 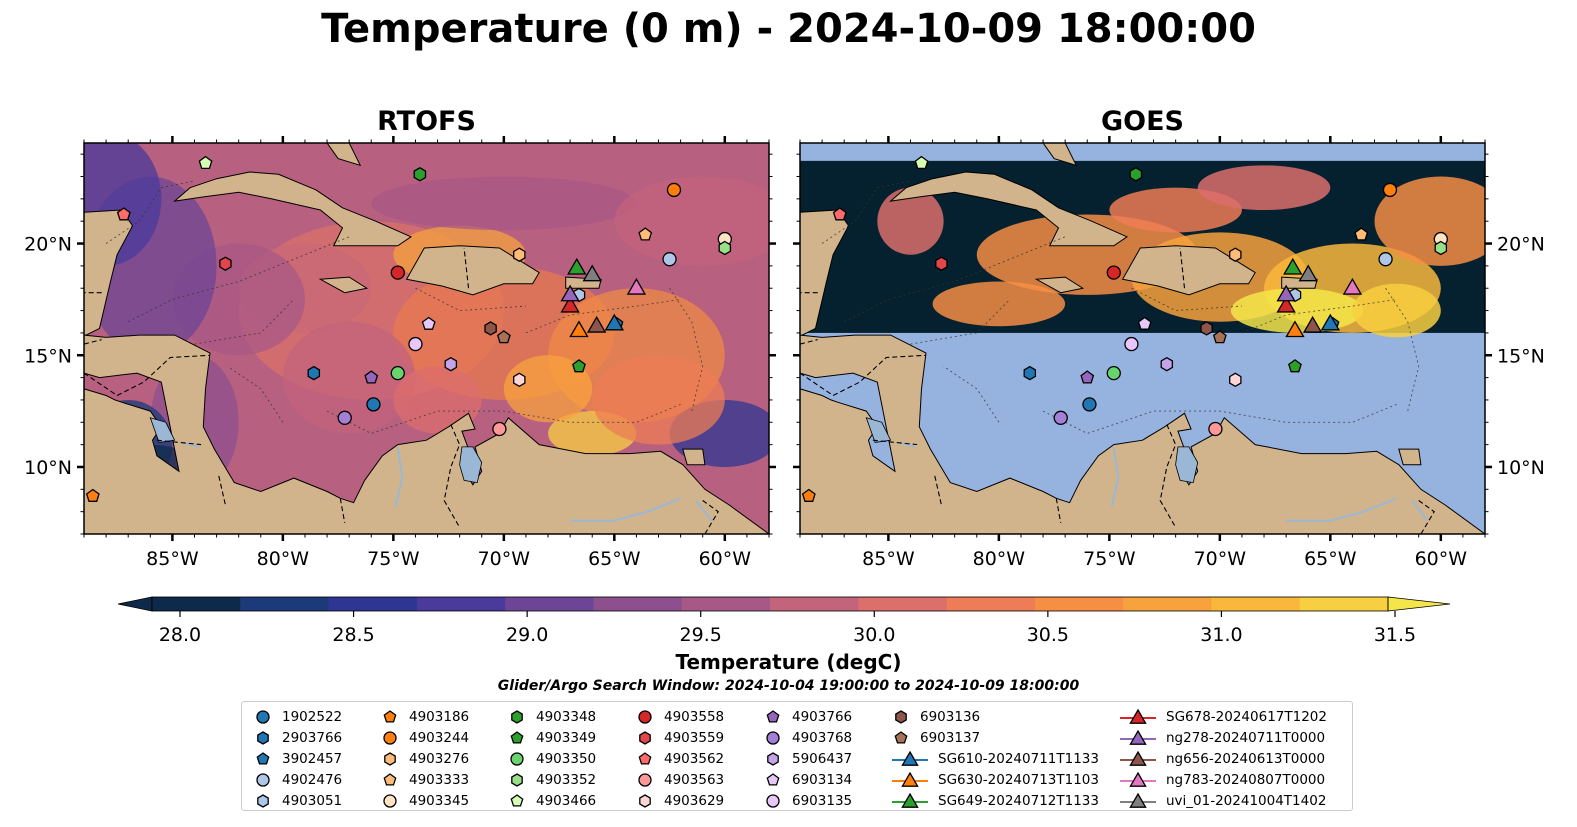 I want to click on legend-label: 4903333, so click(x=439, y=780).